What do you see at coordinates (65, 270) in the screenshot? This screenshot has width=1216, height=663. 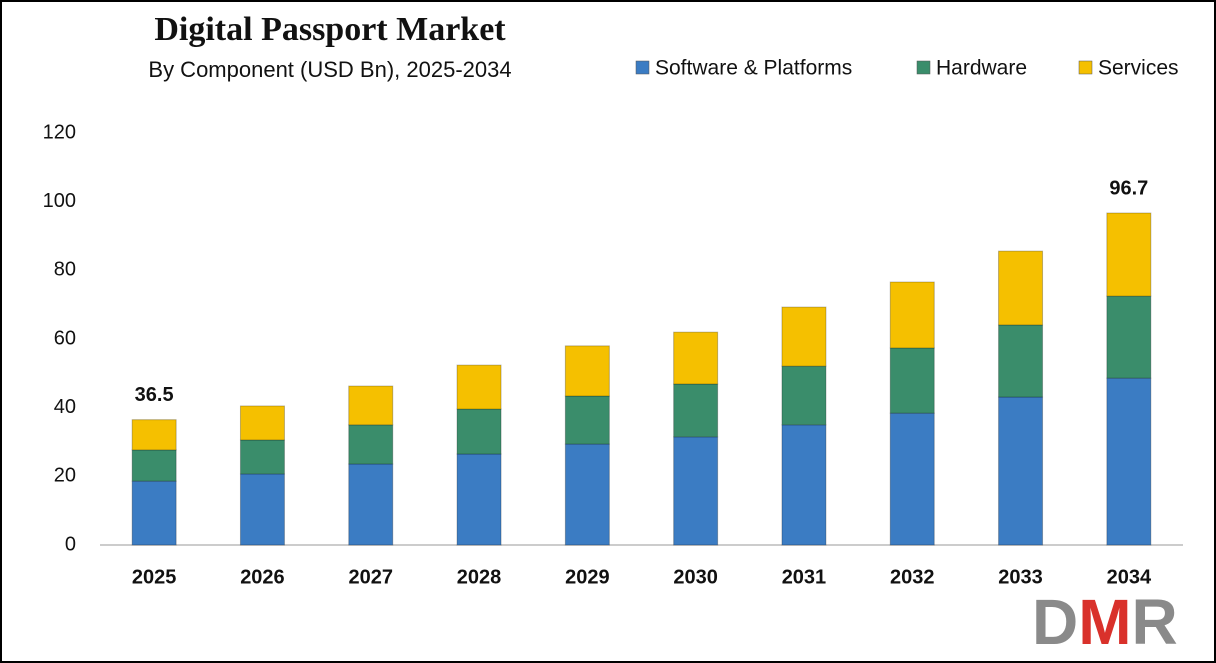 I see `y-tick-label: 80` at bounding box center [65, 270].